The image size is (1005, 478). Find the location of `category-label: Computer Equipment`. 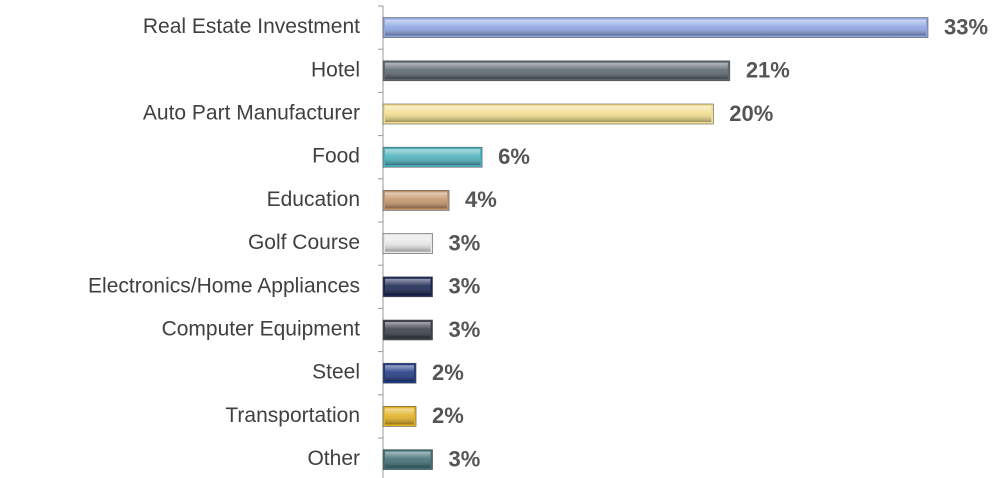

category-label: Computer Equipment is located at coordinates (261, 329).